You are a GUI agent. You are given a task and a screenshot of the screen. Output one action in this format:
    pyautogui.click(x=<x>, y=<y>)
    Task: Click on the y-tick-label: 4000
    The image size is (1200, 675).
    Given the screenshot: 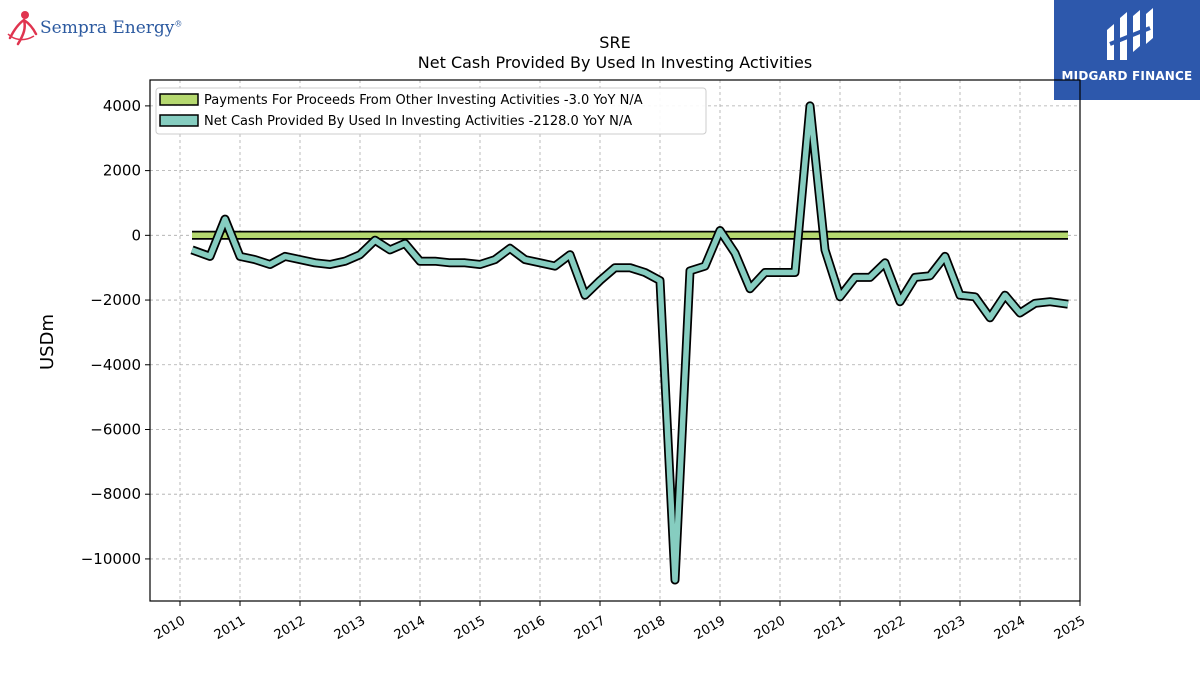 What is the action you would take?
    pyautogui.click(x=122, y=106)
    